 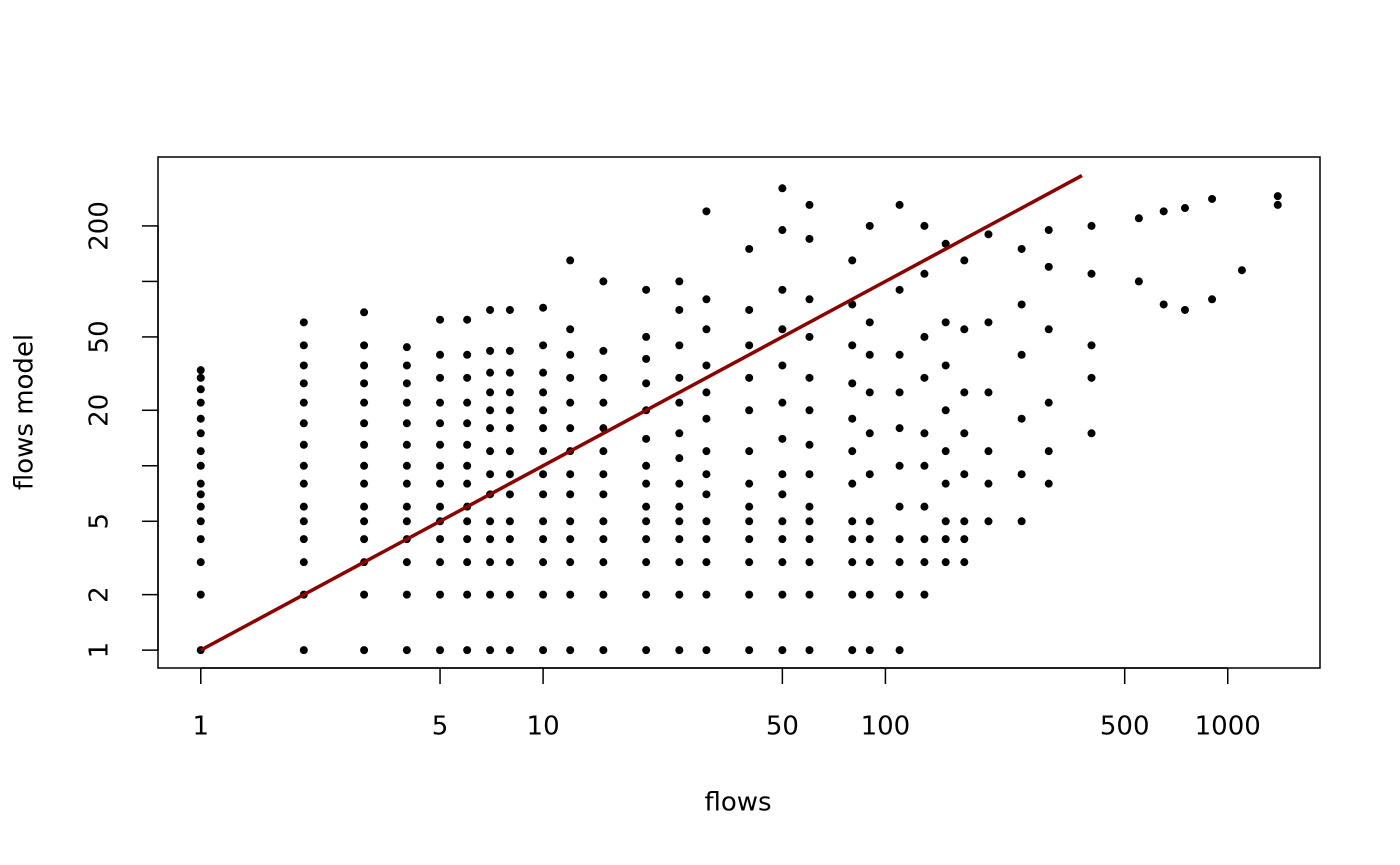 I want to click on y-tick-label: 1, so click(x=100, y=650).